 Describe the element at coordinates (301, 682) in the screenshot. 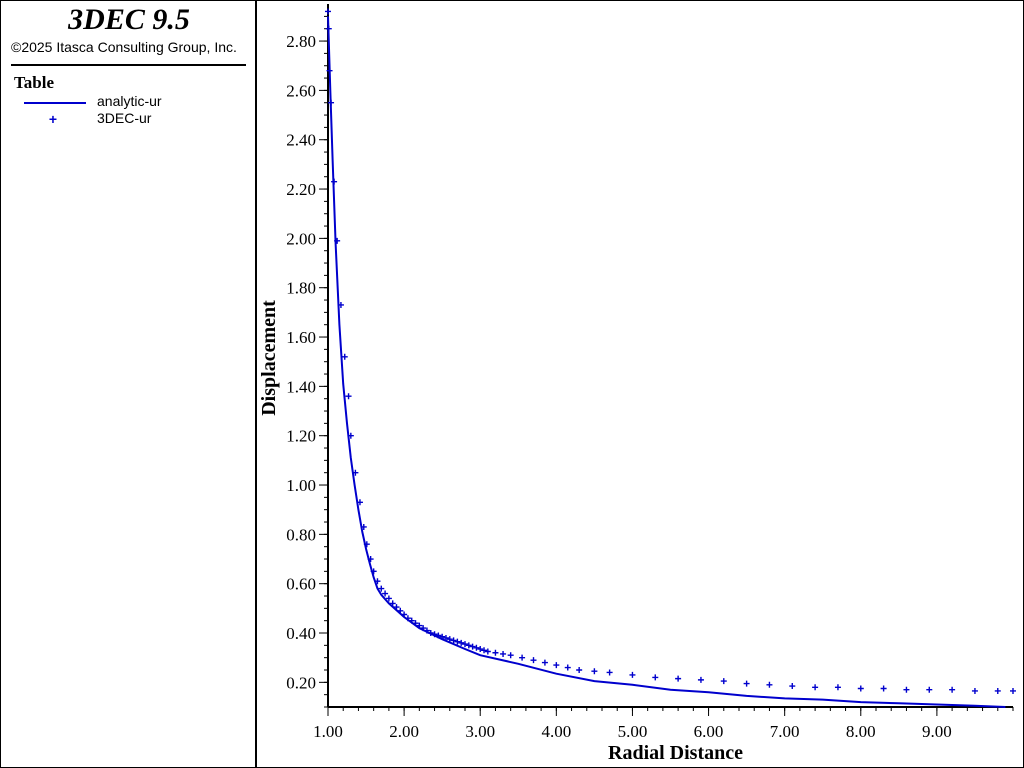

I see `y-tick-label: 0.20` at that location.